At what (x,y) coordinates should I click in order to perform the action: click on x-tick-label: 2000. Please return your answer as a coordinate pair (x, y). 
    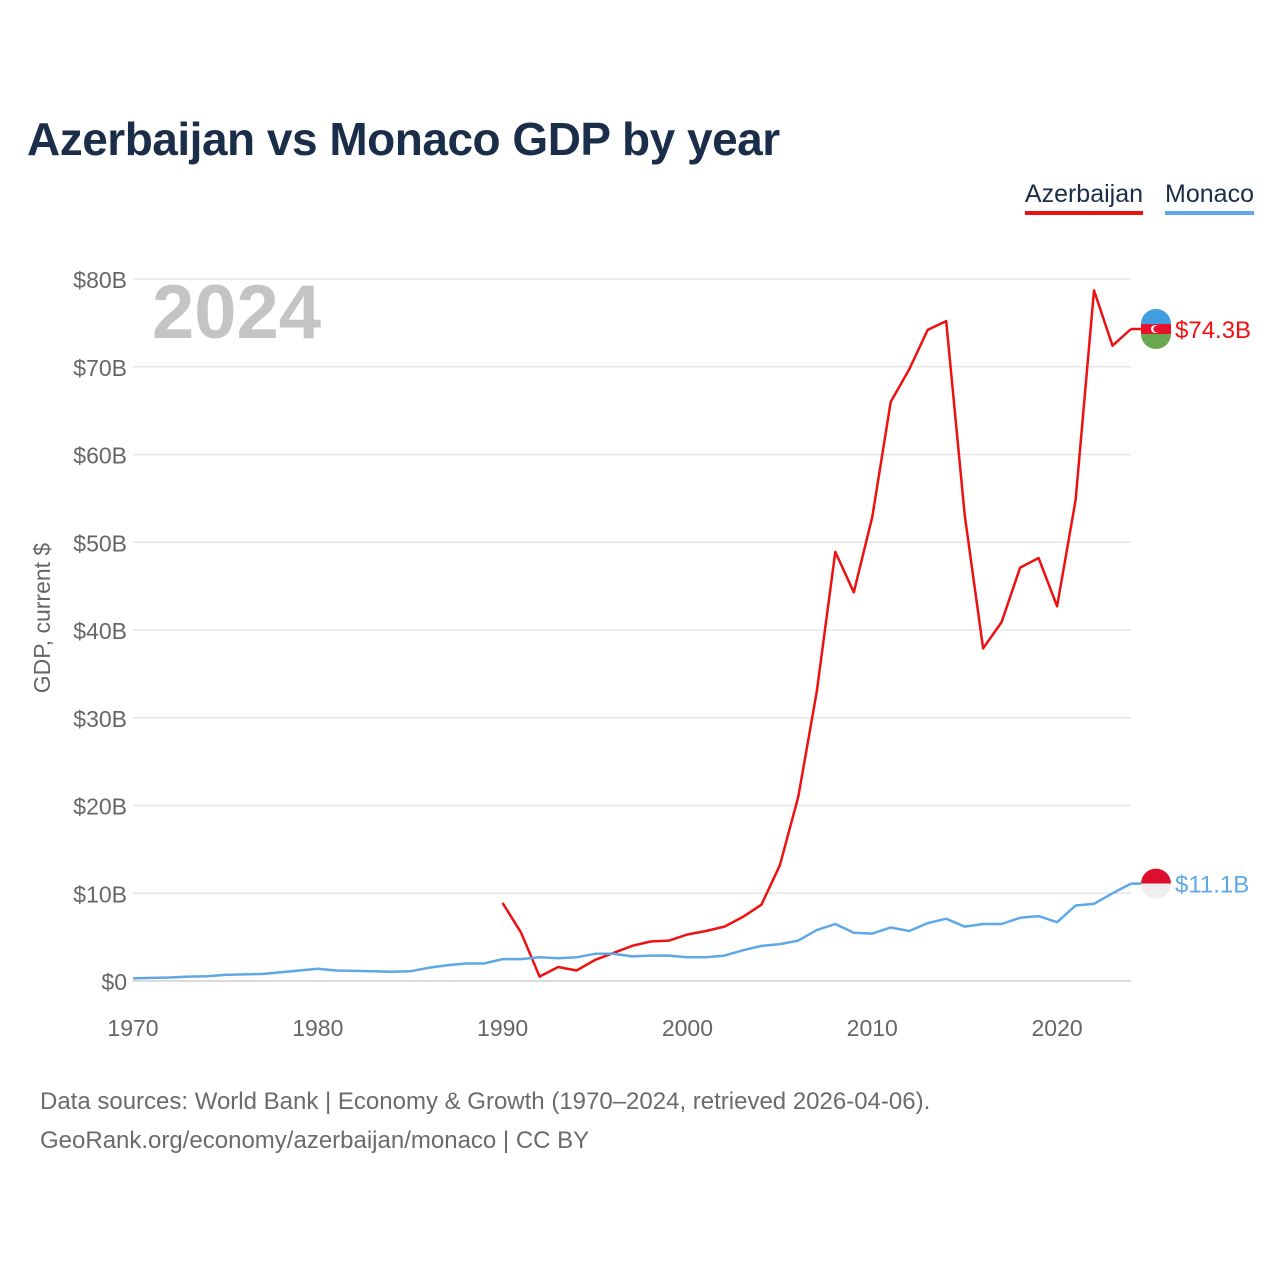
    Looking at the image, I should click on (687, 1028).